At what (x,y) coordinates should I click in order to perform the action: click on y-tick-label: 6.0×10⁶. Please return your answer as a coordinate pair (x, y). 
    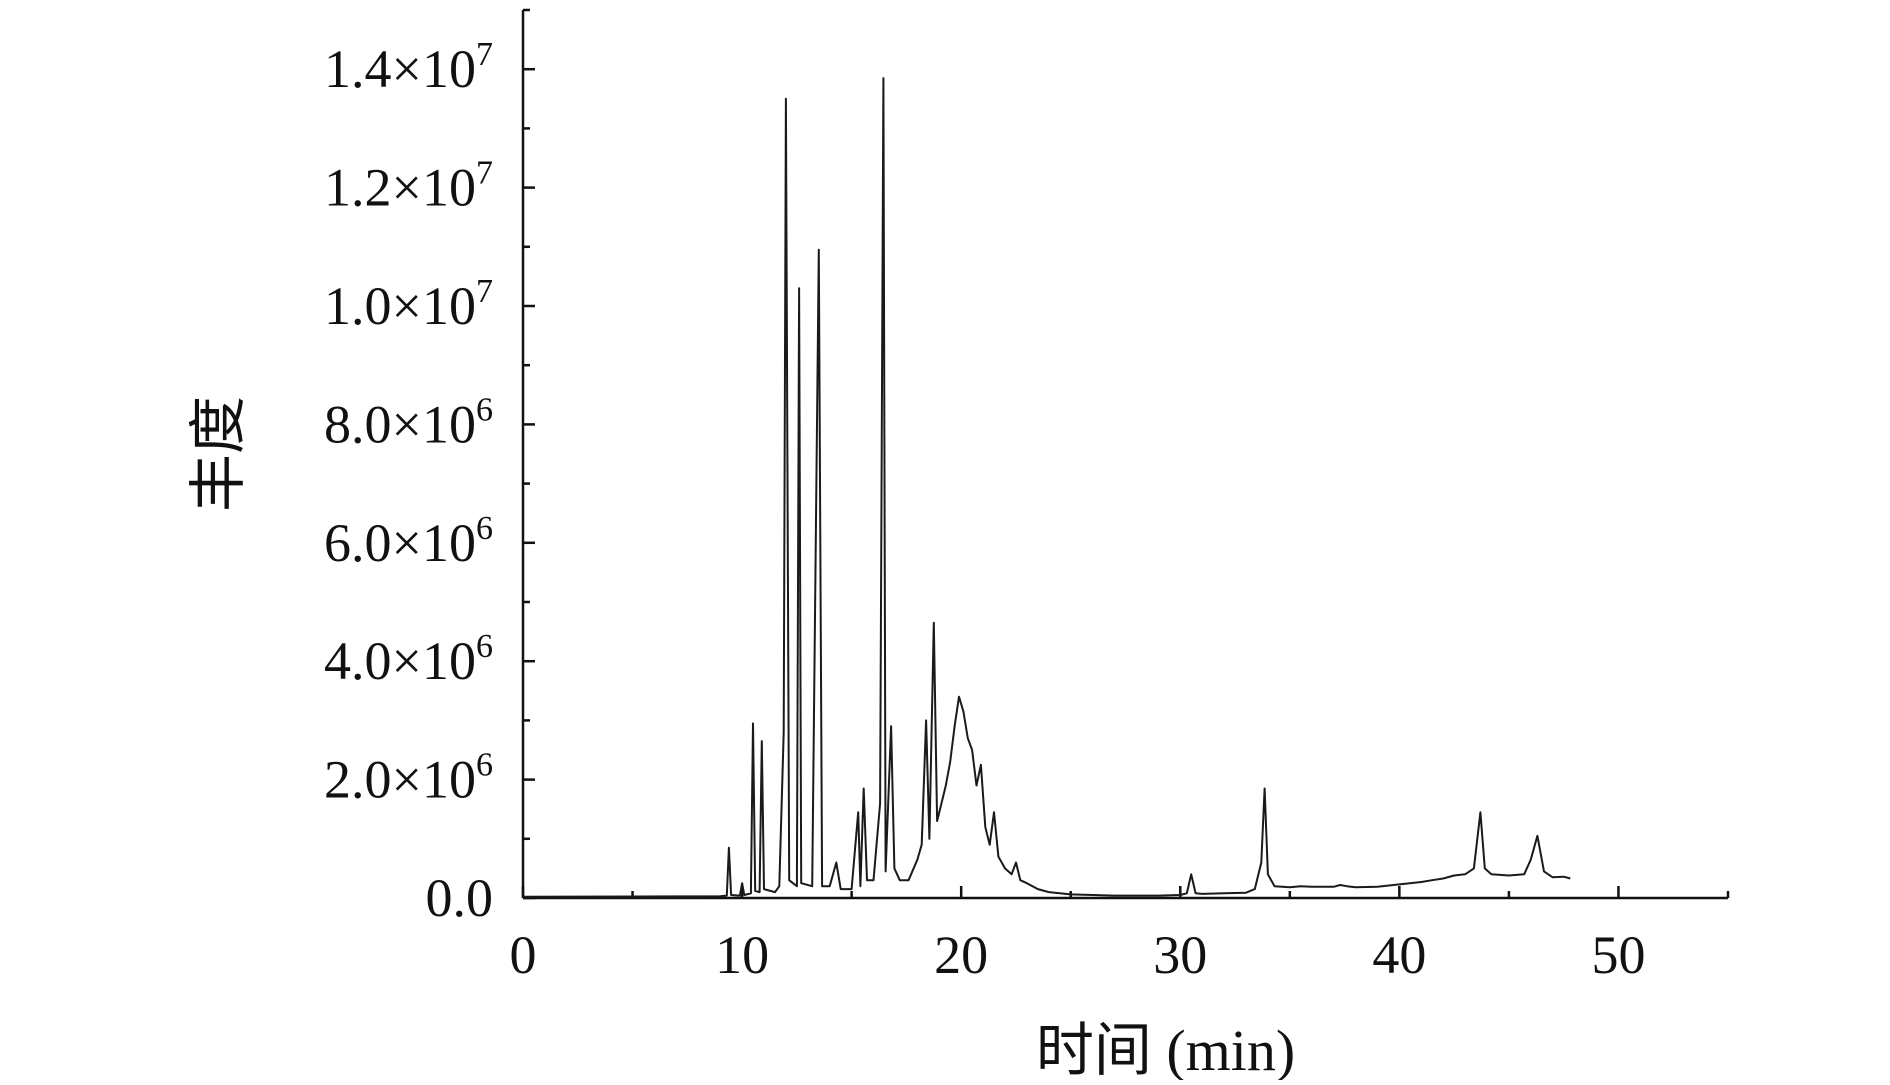
    Looking at the image, I should click on (408, 541).